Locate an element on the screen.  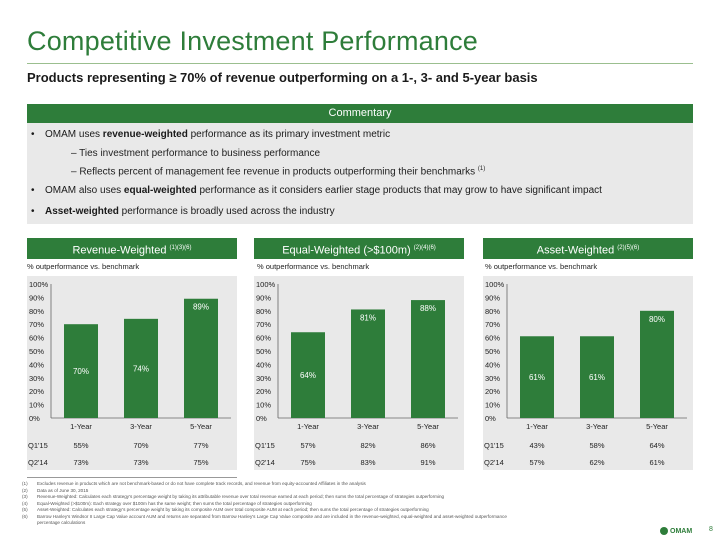
bar-value-label: 70% is located at coordinates (81, 371).